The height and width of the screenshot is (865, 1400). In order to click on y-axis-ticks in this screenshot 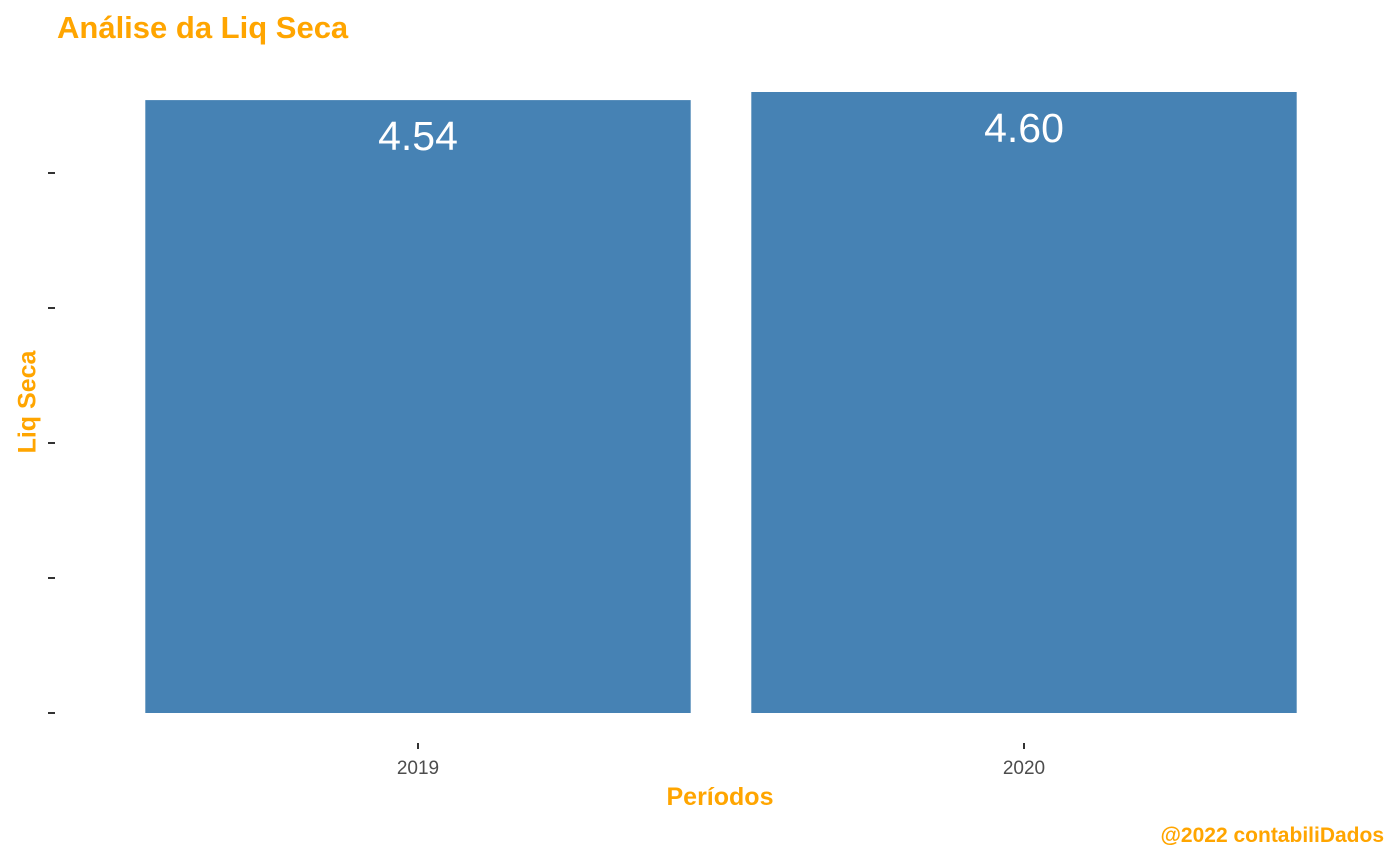, I will do `click(51, 443)`.